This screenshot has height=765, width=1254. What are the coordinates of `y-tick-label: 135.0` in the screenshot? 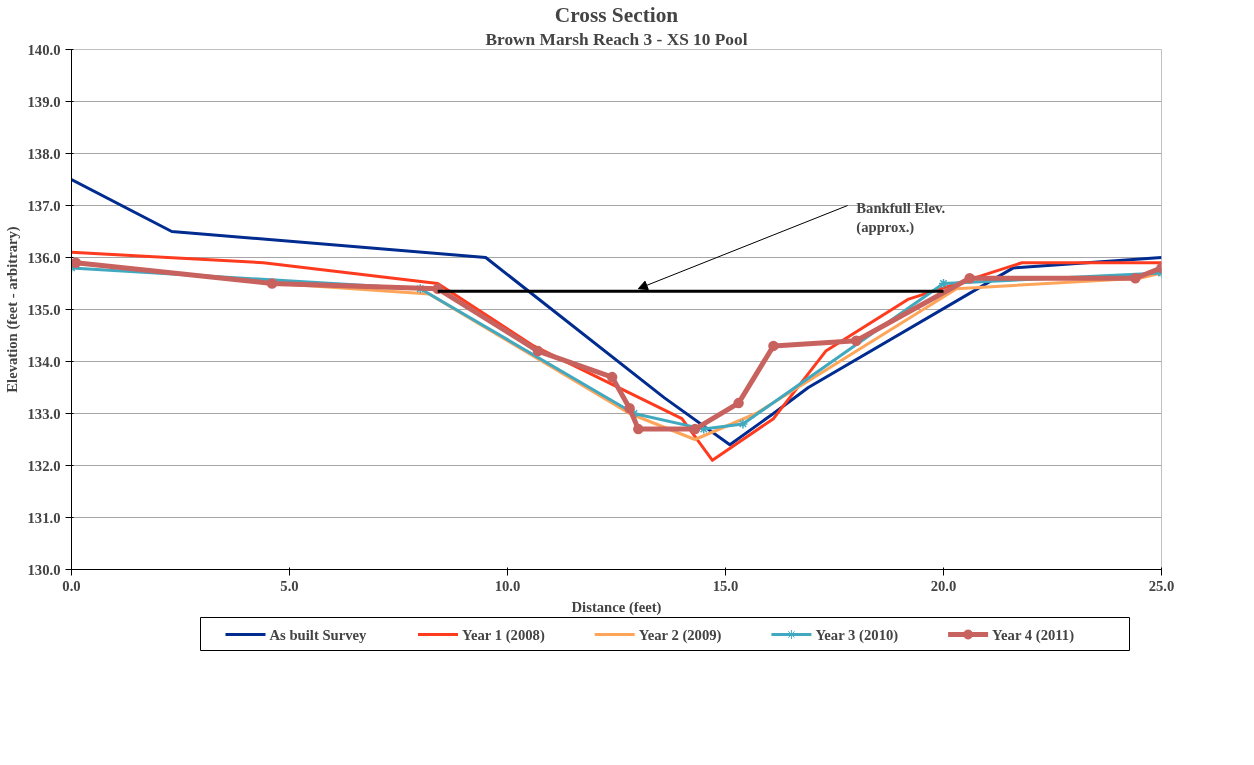 It's located at (44, 309).